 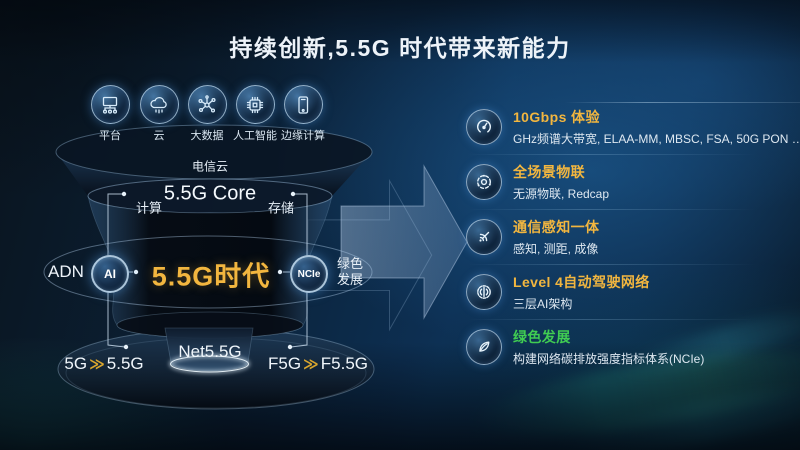 I want to click on platform-icon, so click(x=110, y=104).